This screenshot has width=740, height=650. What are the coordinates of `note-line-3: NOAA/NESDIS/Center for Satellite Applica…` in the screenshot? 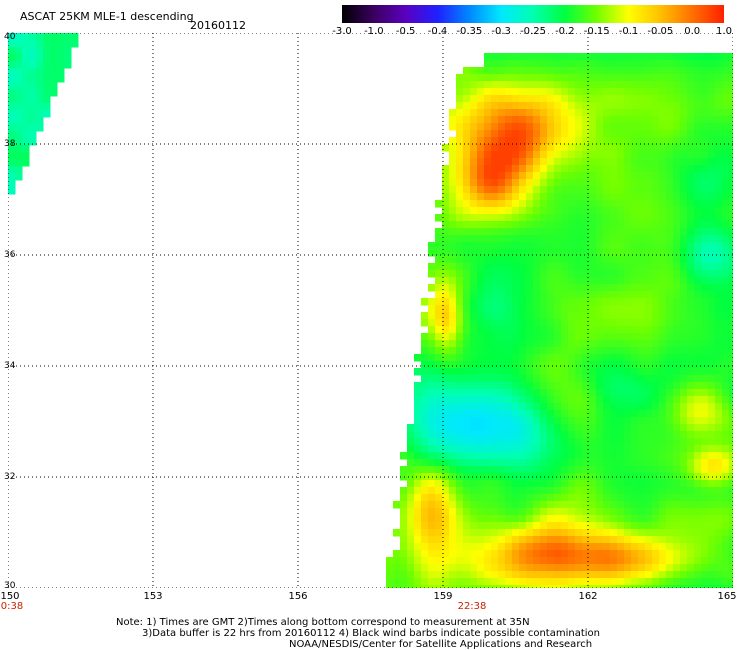 It's located at (441, 644).